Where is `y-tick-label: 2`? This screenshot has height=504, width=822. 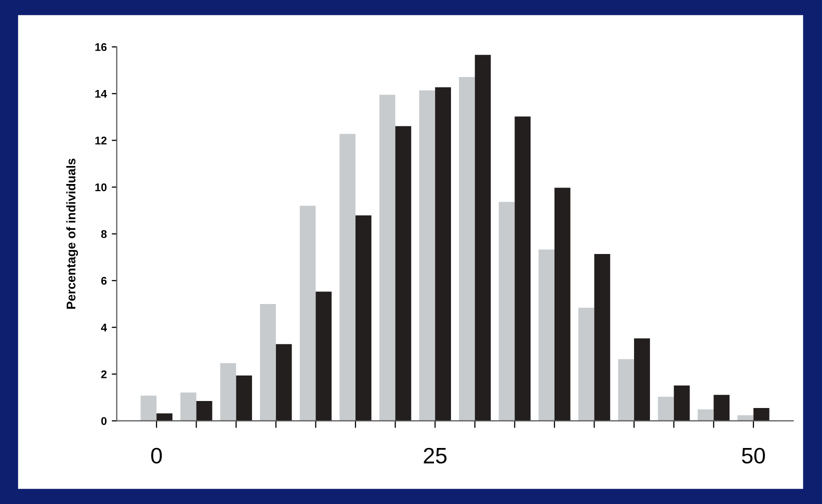
y-tick-label: 2 is located at coordinates (104, 374).